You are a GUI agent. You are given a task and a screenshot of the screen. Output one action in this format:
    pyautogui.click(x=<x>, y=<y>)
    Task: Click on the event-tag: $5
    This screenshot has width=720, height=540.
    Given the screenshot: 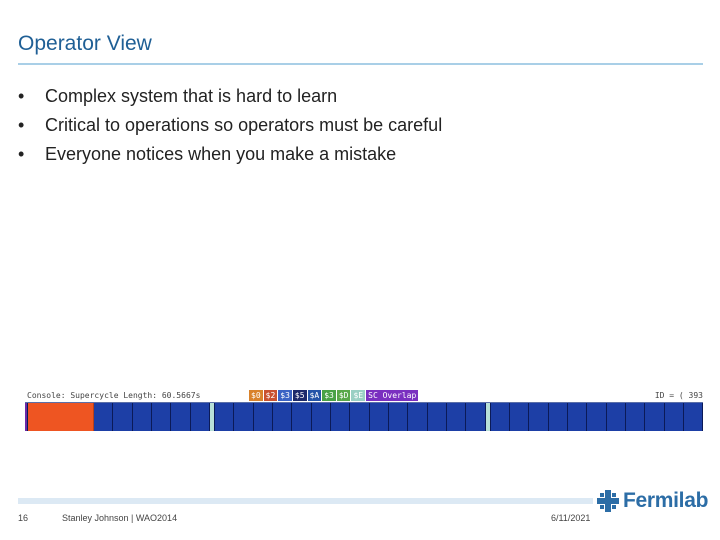 What is the action you would take?
    pyautogui.click(x=299, y=395)
    